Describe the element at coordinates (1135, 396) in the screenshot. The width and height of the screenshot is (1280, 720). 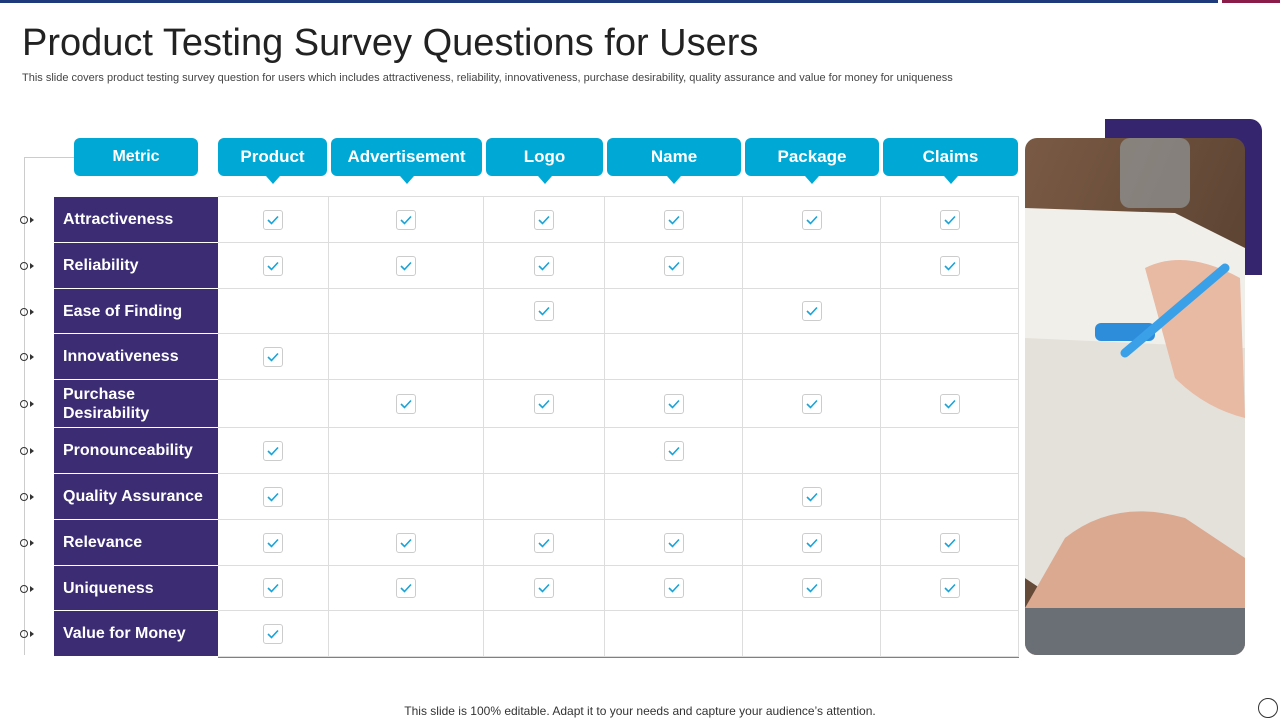
I see `photo` at that location.